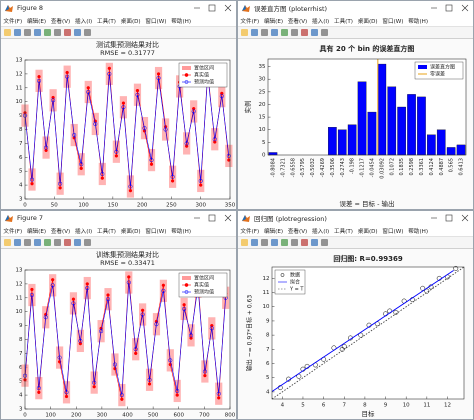 Image resolution: width=474 pixels, height=420 pixels. What do you see at coordinates (9, 8) in the screenshot?
I see `app-icon-shape` at bounding box center [9, 8].